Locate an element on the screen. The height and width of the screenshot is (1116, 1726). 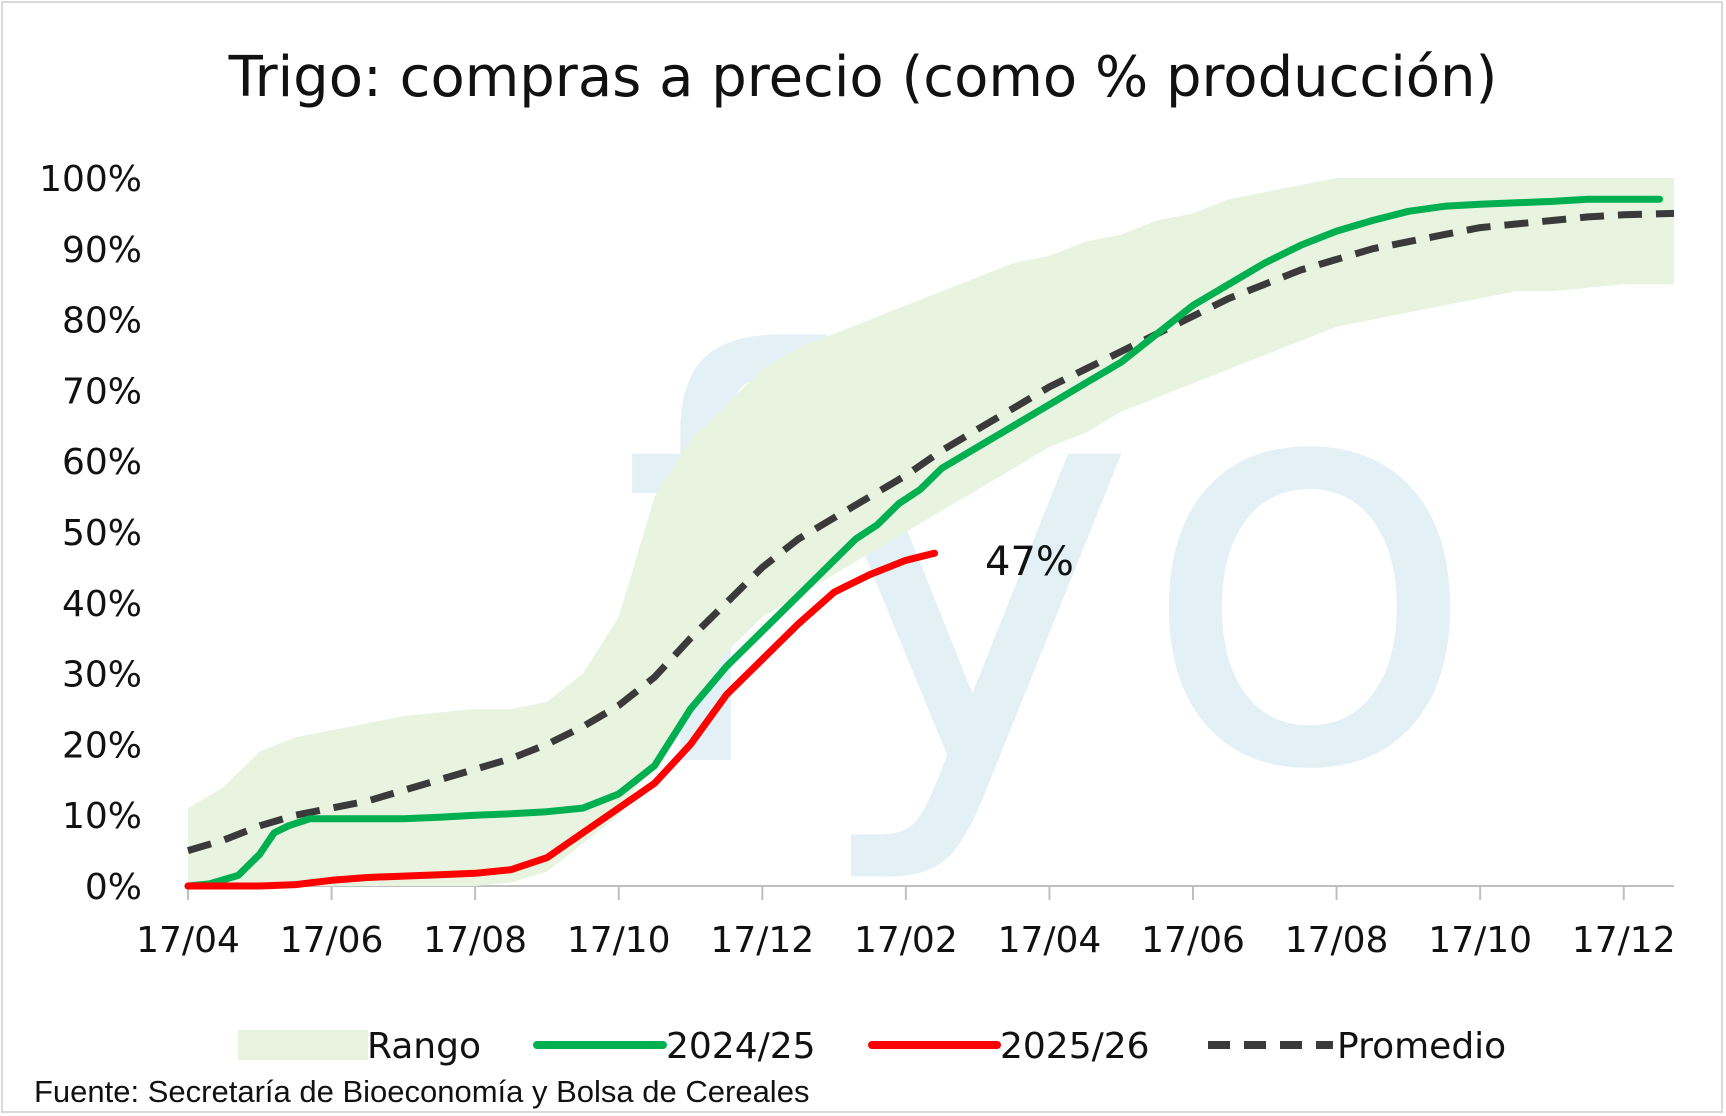
legend-label-2024-25: 2024/25 is located at coordinates (741, 1046).